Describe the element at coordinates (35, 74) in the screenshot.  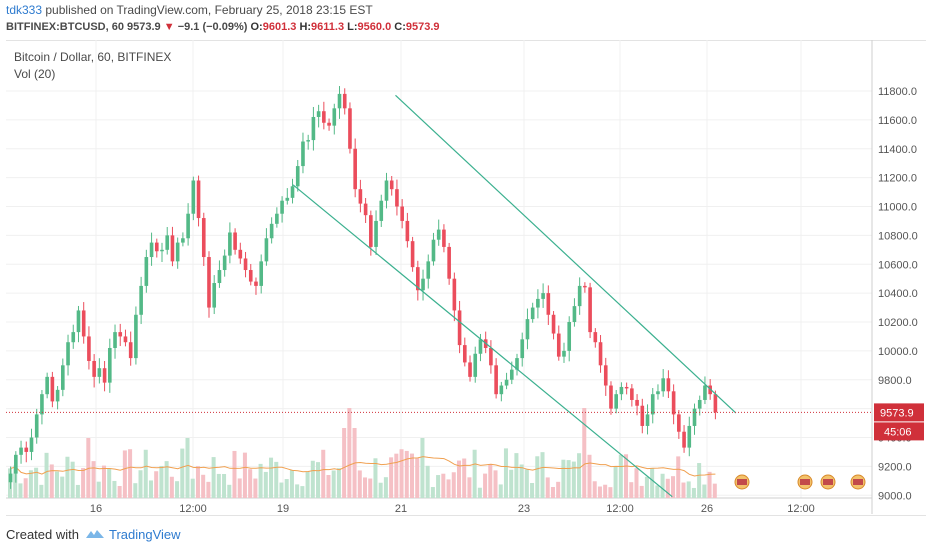
I see `volume-legend: Vol (20)` at that location.